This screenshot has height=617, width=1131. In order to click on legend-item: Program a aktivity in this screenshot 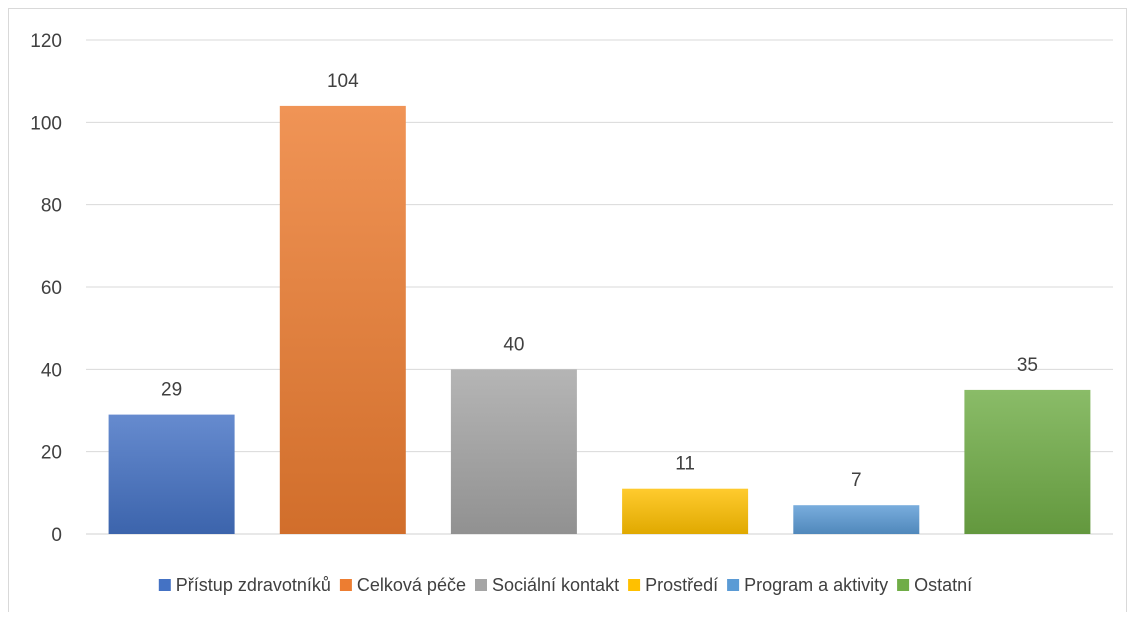, I will do `click(807, 585)`.